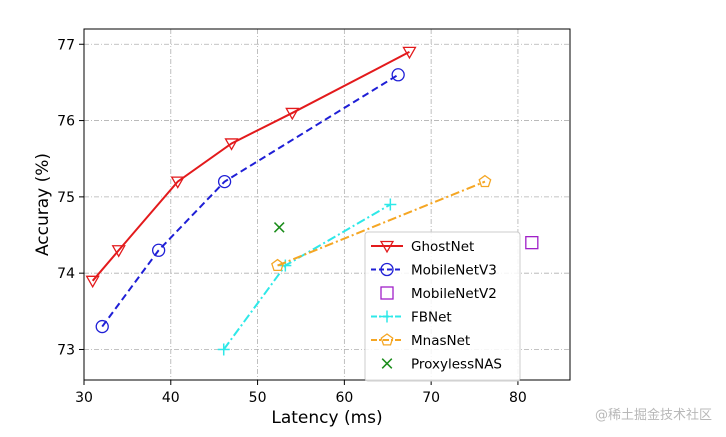 Image resolution: width=726 pixels, height=437 pixels. Describe the element at coordinates (456, 365) in the screenshot. I see `legend-label: ProxylessNAS` at that location.